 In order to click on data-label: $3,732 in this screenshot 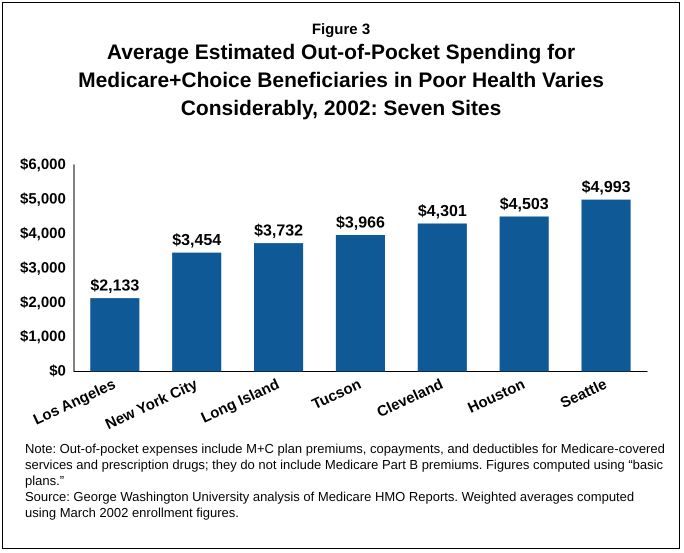, I will do `click(279, 231)`.